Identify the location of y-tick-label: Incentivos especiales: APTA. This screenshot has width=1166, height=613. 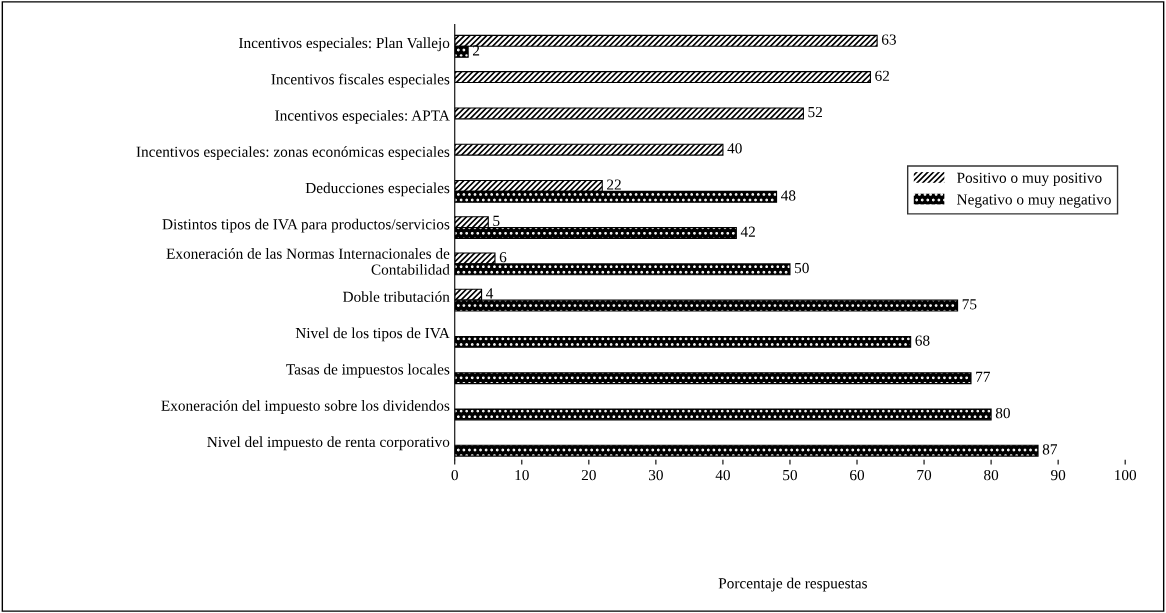
(362, 116).